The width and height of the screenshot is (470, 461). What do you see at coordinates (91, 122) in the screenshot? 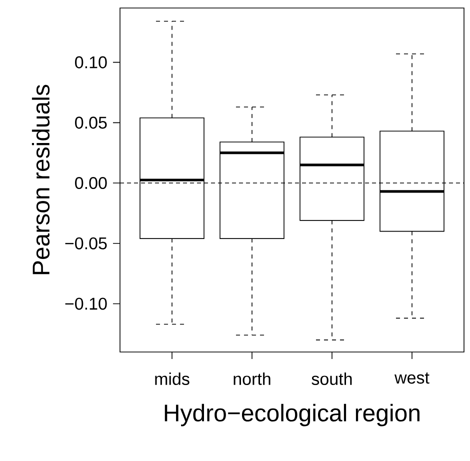
I see `y-tick-label: 0.05` at bounding box center [91, 122].